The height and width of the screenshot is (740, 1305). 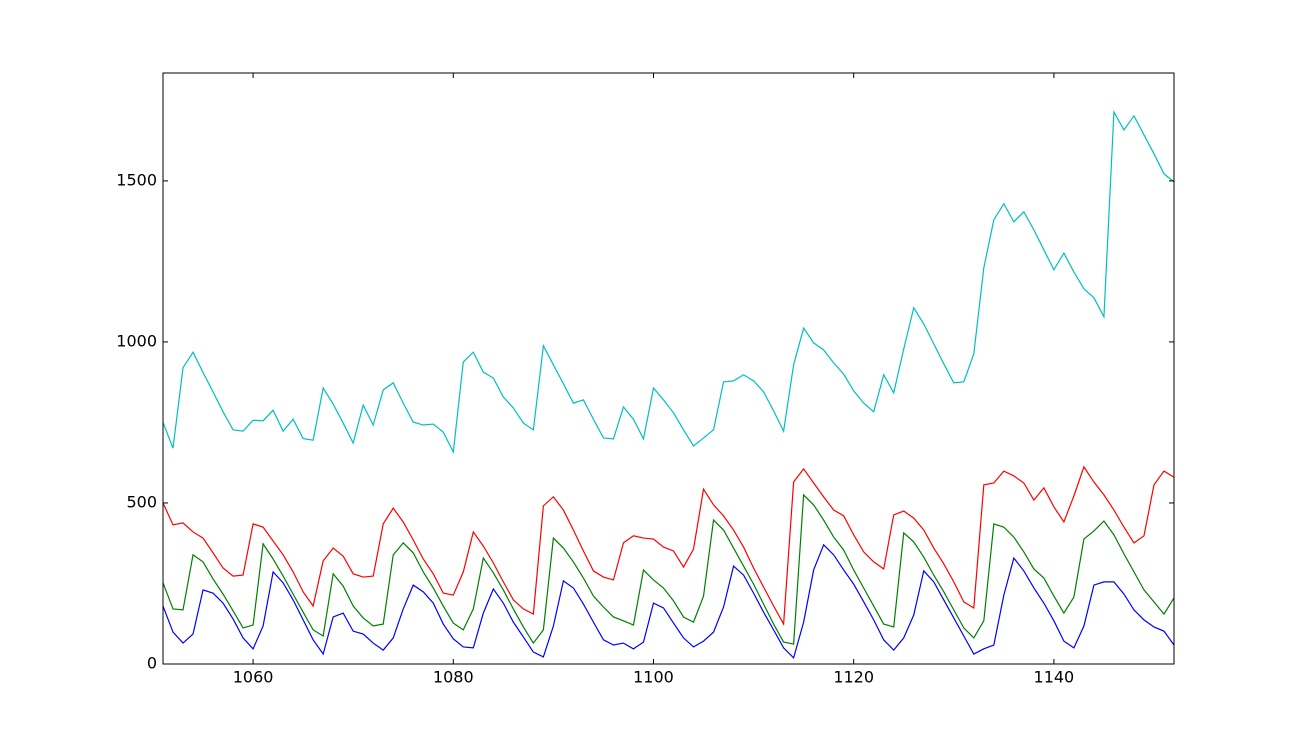 What do you see at coordinates (253, 677) in the screenshot?
I see `x-tick-label: 1060` at bounding box center [253, 677].